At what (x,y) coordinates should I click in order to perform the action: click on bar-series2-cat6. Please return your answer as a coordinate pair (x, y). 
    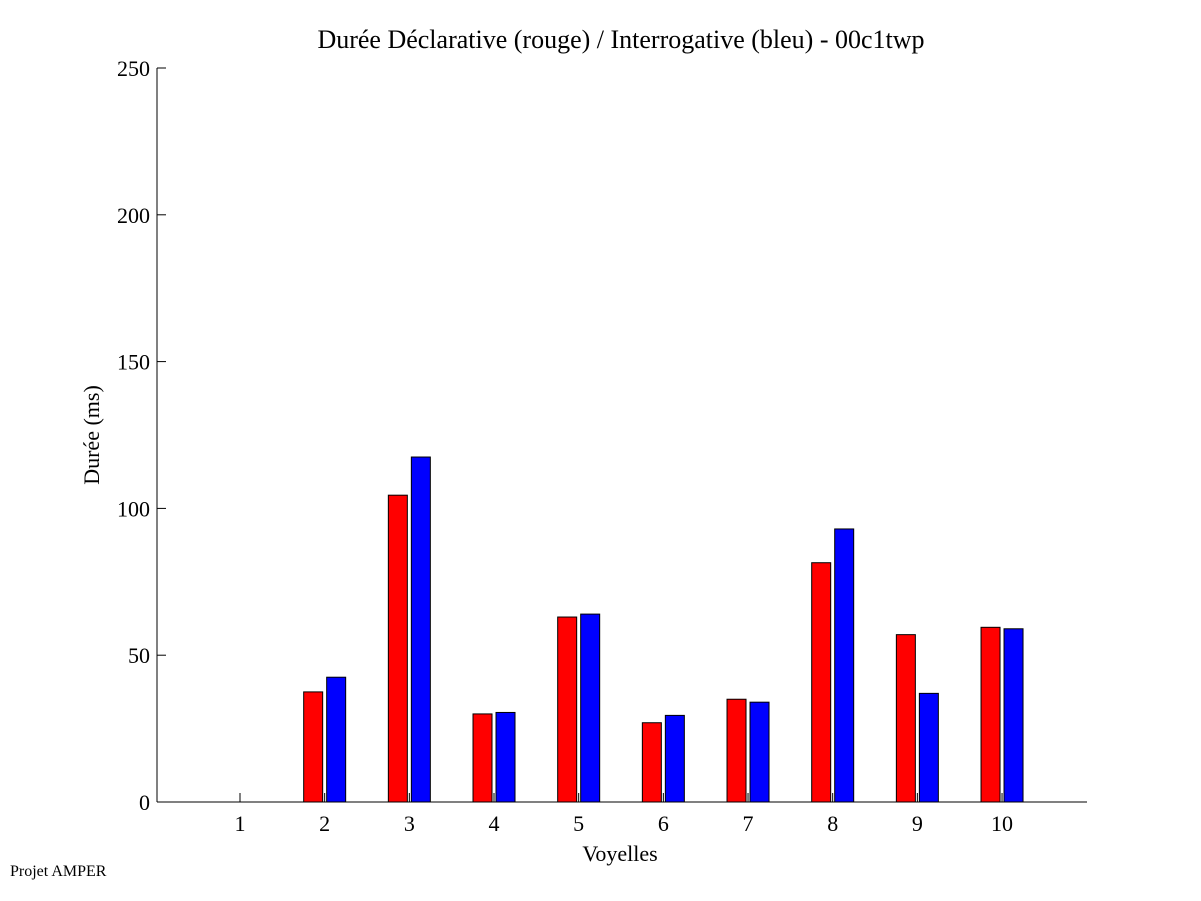
    Looking at the image, I should click on (674, 758).